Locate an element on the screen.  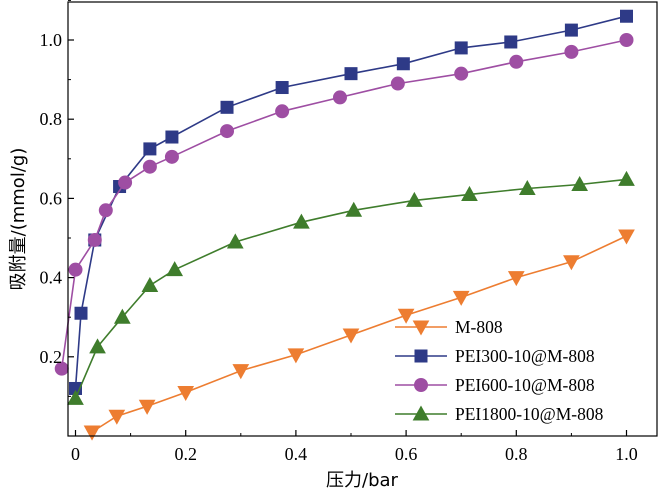
x-tick-label: 0 is located at coordinates (75, 454).